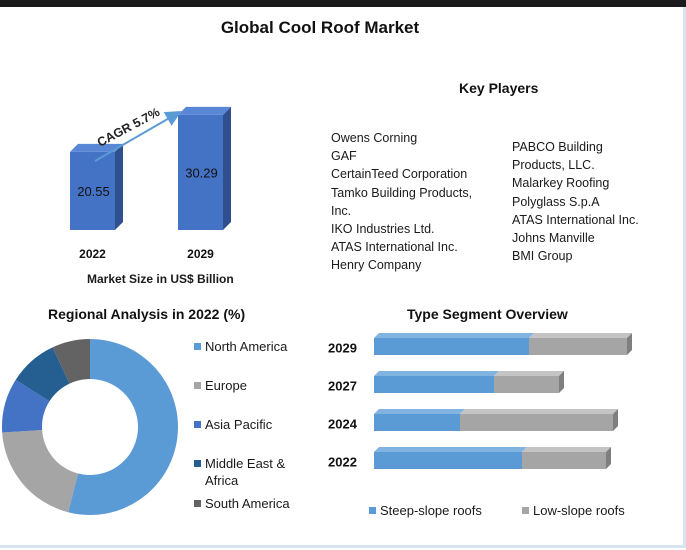 Image resolution: width=686 pixels, height=550 pixels. I want to click on type-segment-title: Type Segment Overview, so click(487, 314).